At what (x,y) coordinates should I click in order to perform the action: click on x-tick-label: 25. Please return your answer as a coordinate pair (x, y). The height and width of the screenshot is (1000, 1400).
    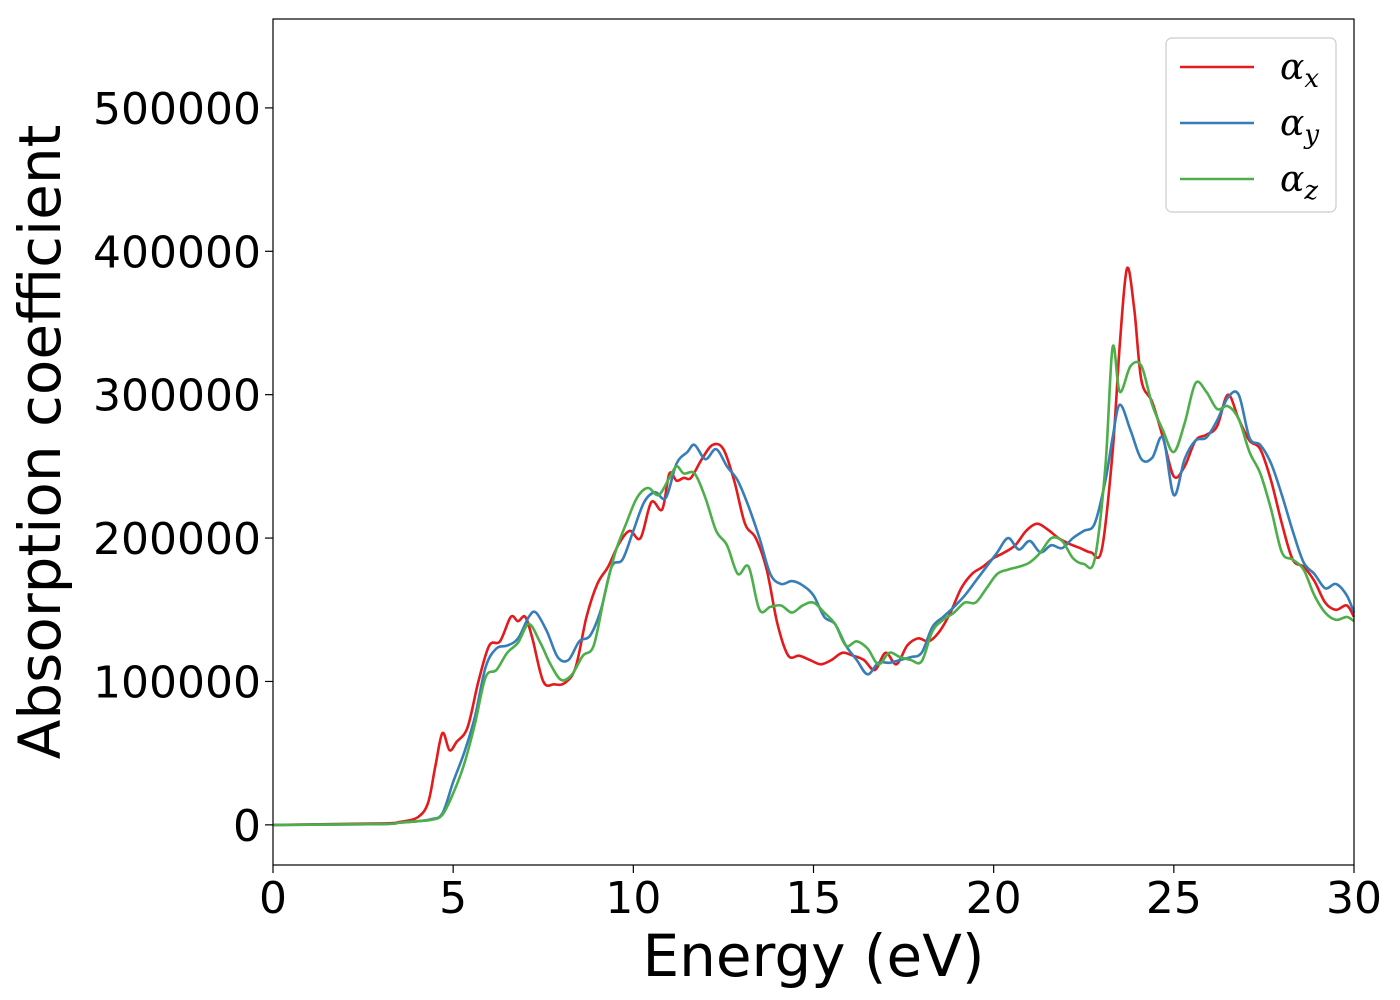
    Looking at the image, I should click on (1174, 898).